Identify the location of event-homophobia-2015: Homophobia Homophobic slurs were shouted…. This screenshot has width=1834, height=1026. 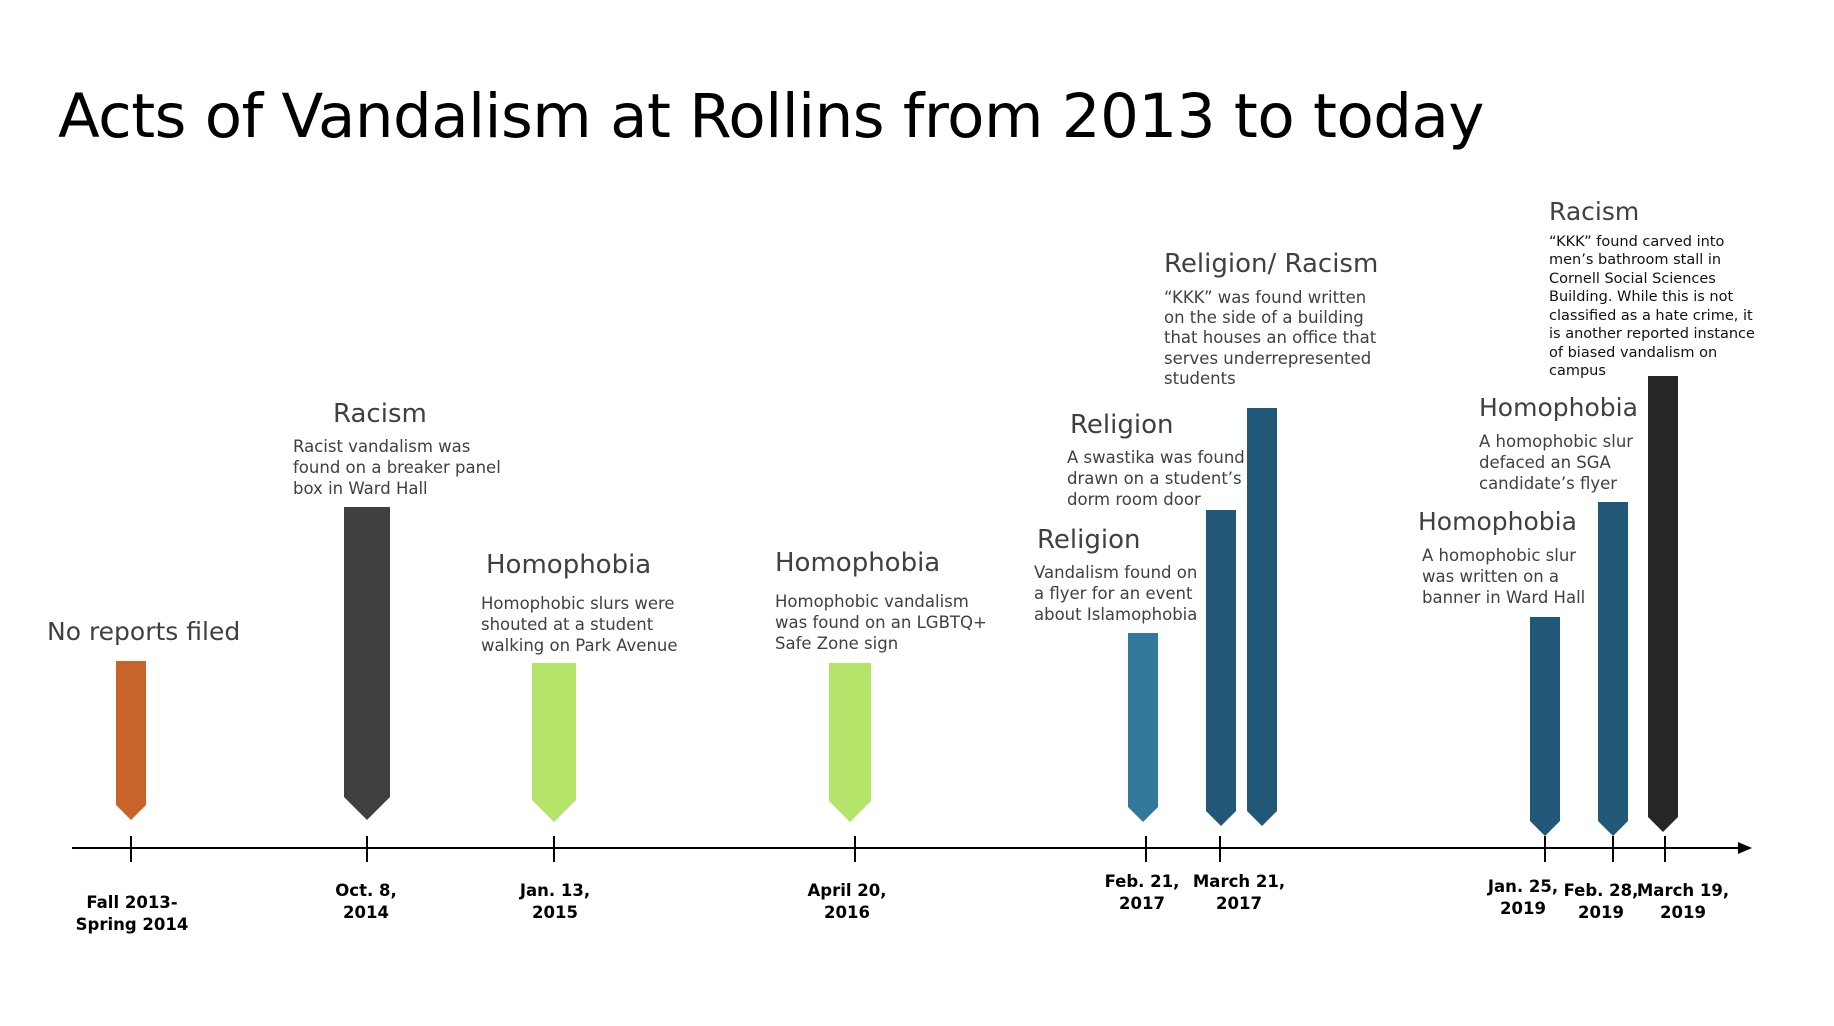
(579, 603).